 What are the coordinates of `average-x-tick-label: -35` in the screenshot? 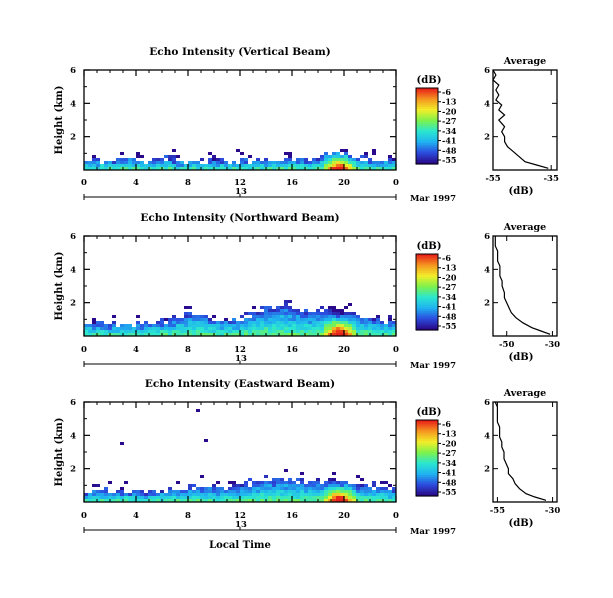 It's located at (551, 179).